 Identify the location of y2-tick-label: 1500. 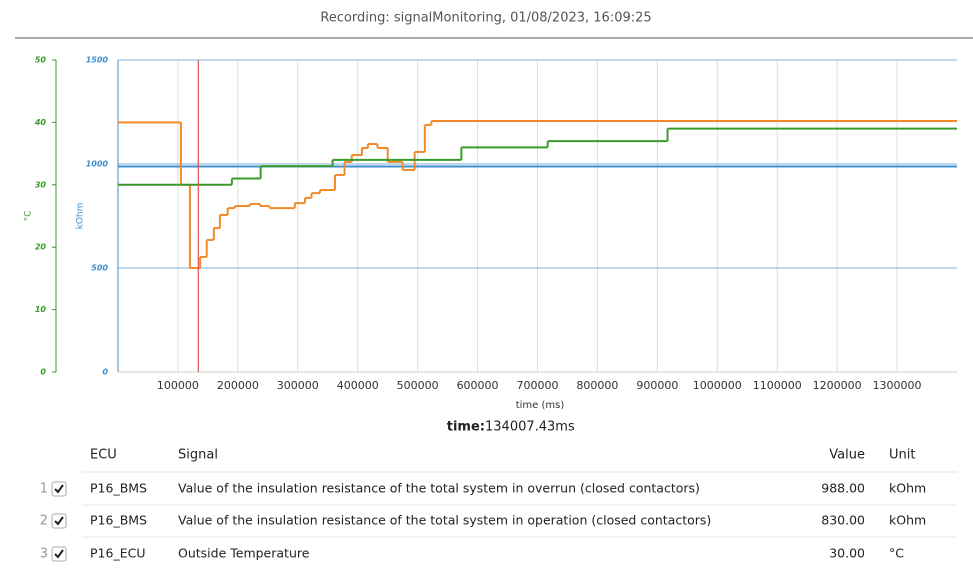
(97, 60).